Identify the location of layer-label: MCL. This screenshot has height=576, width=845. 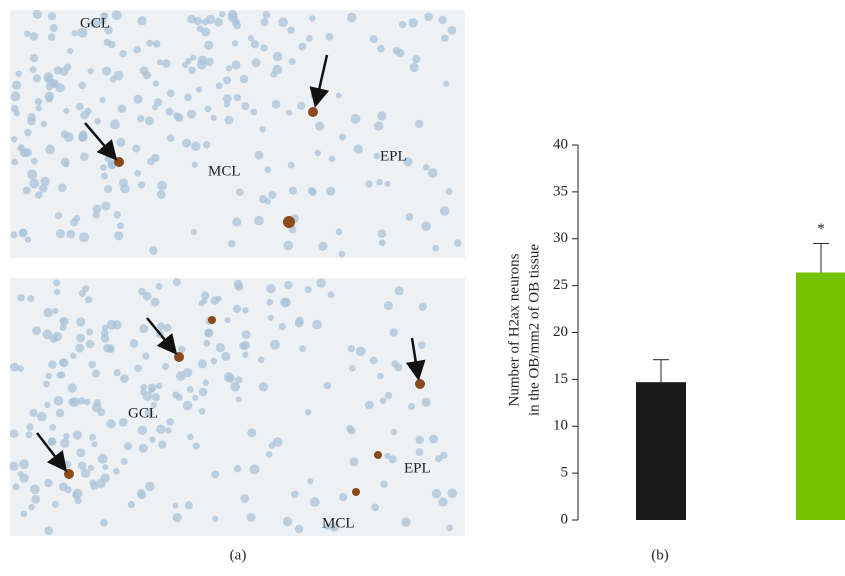
(338, 523).